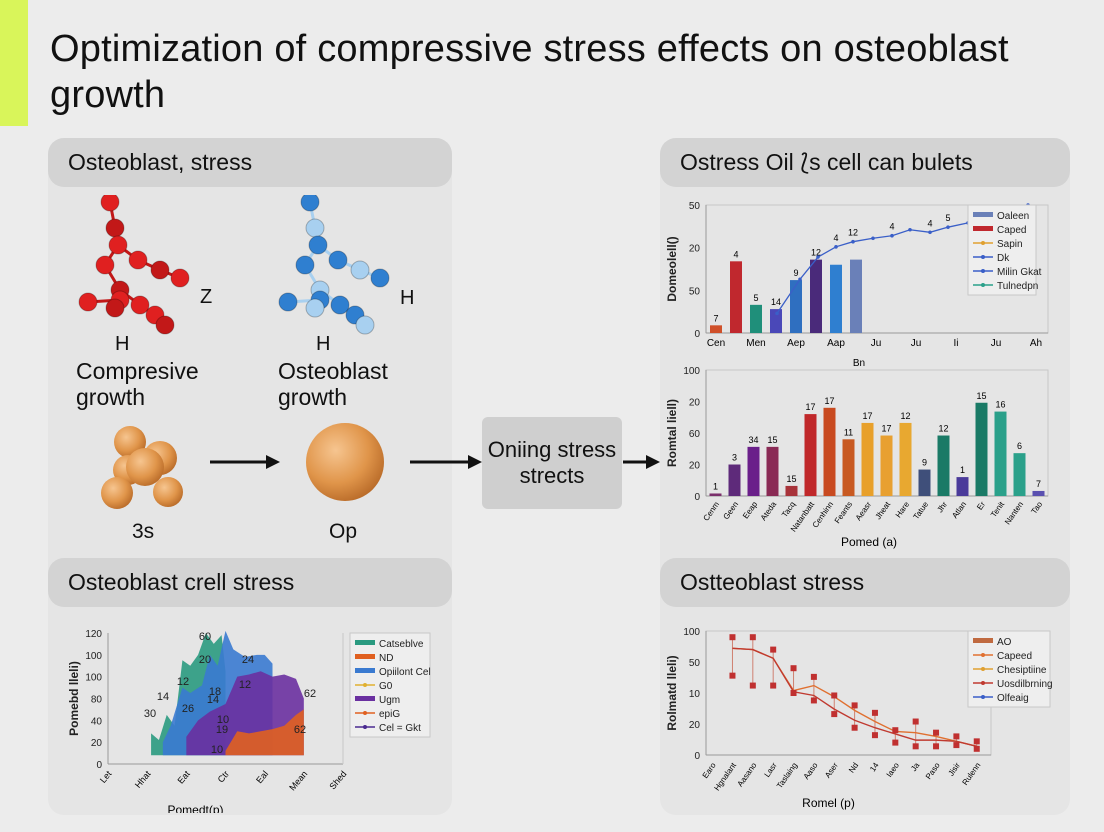  Describe the element at coordinates (407, 298) in the screenshot. I see `blue-molecule-label-h1: H` at that location.